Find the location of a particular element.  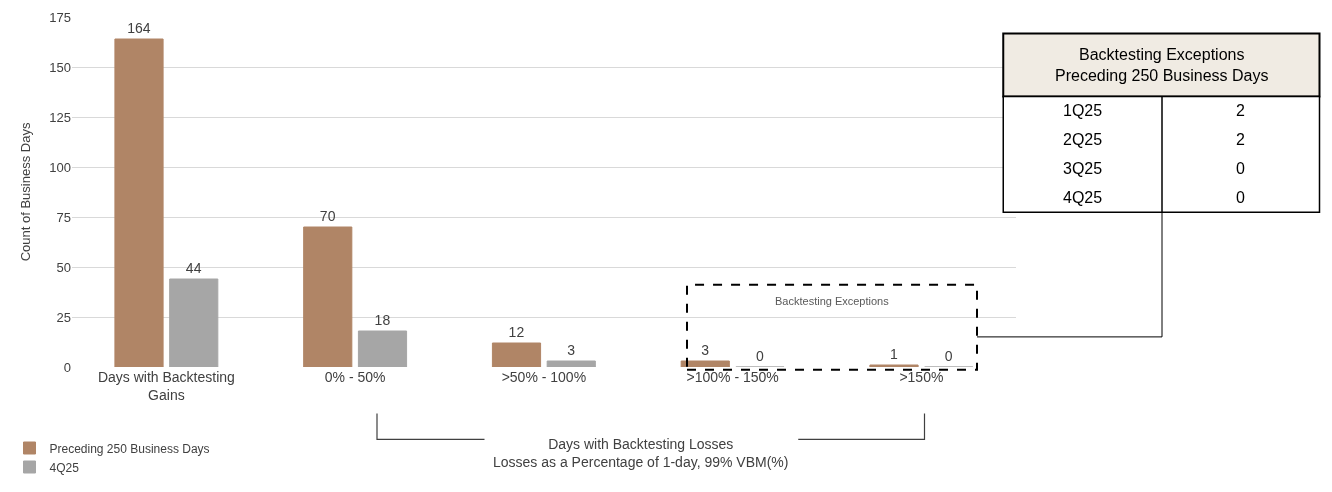

text: 2Q25 is located at coordinates (1083, 139).